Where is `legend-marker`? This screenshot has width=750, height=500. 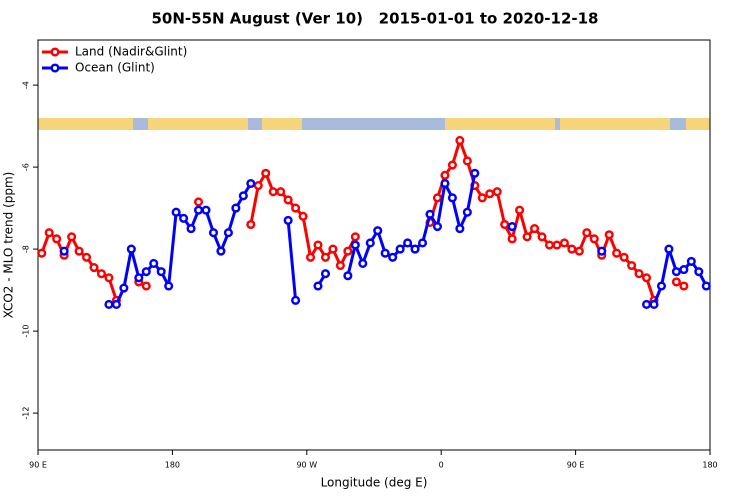
legend-marker is located at coordinates (55, 68).